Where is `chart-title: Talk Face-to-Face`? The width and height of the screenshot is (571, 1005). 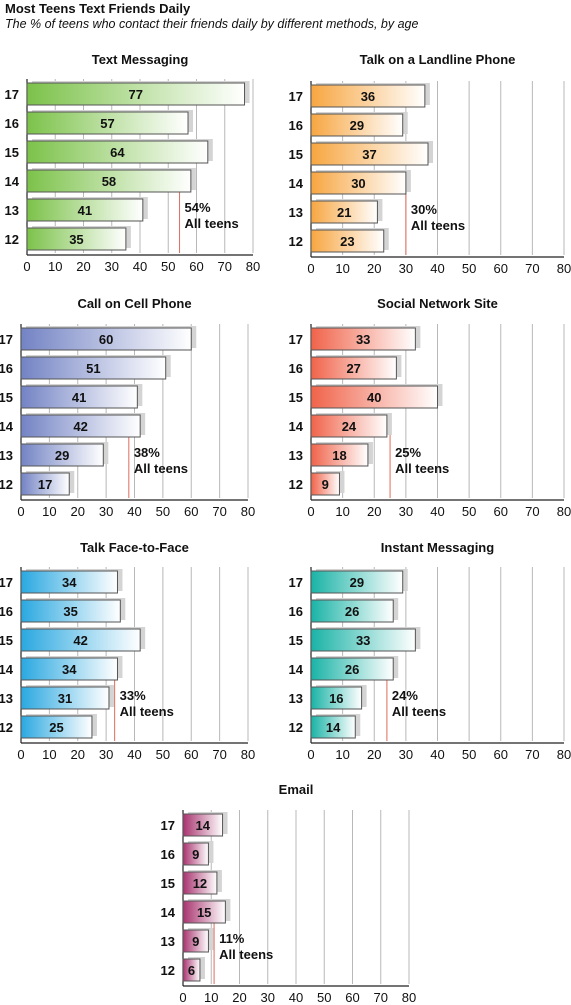 chart-title: Talk Face-to-Face is located at coordinates (134, 547).